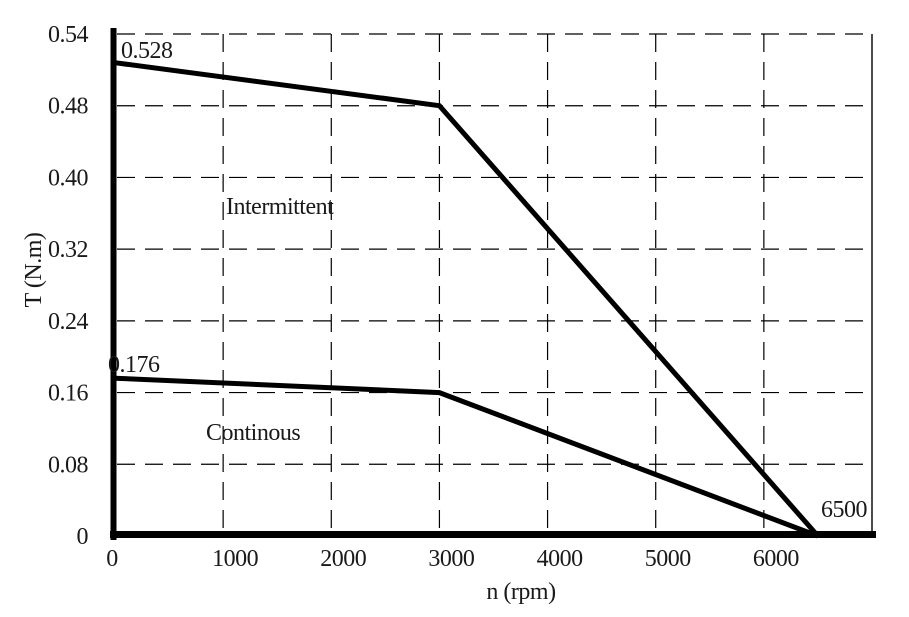  What do you see at coordinates (147, 51) in the screenshot?
I see `annotation-intermittent-peak-torque: 0.528` at bounding box center [147, 51].